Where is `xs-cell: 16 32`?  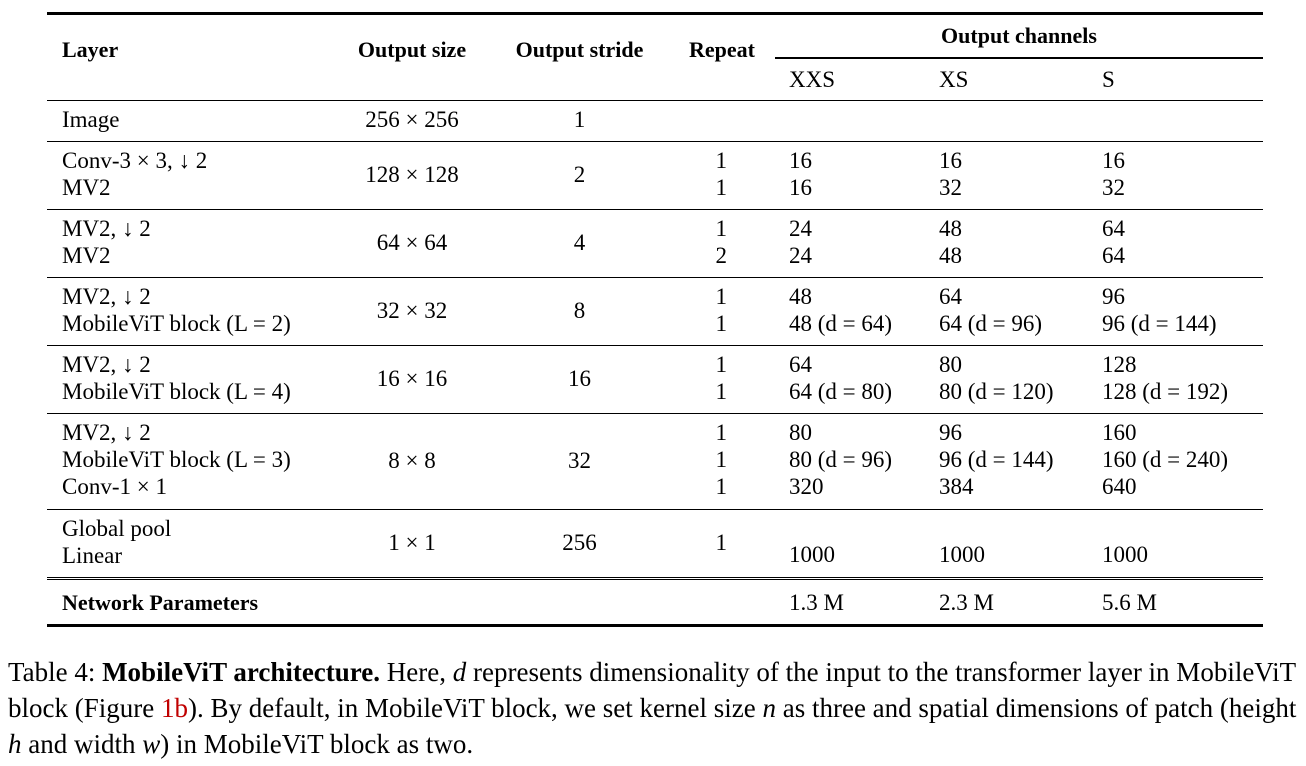 xs-cell: 16 32 is located at coordinates (950, 174).